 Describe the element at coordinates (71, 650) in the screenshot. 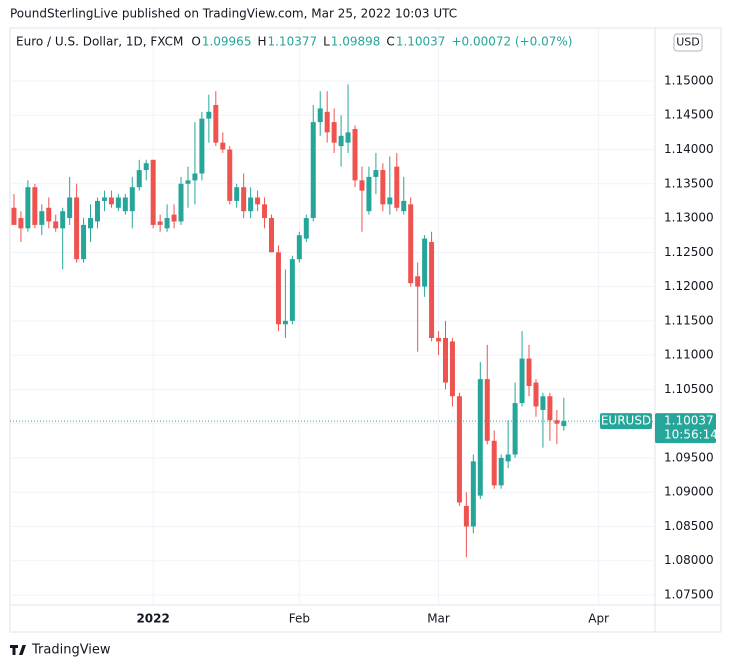

I see `brand-name: TradingView` at that location.